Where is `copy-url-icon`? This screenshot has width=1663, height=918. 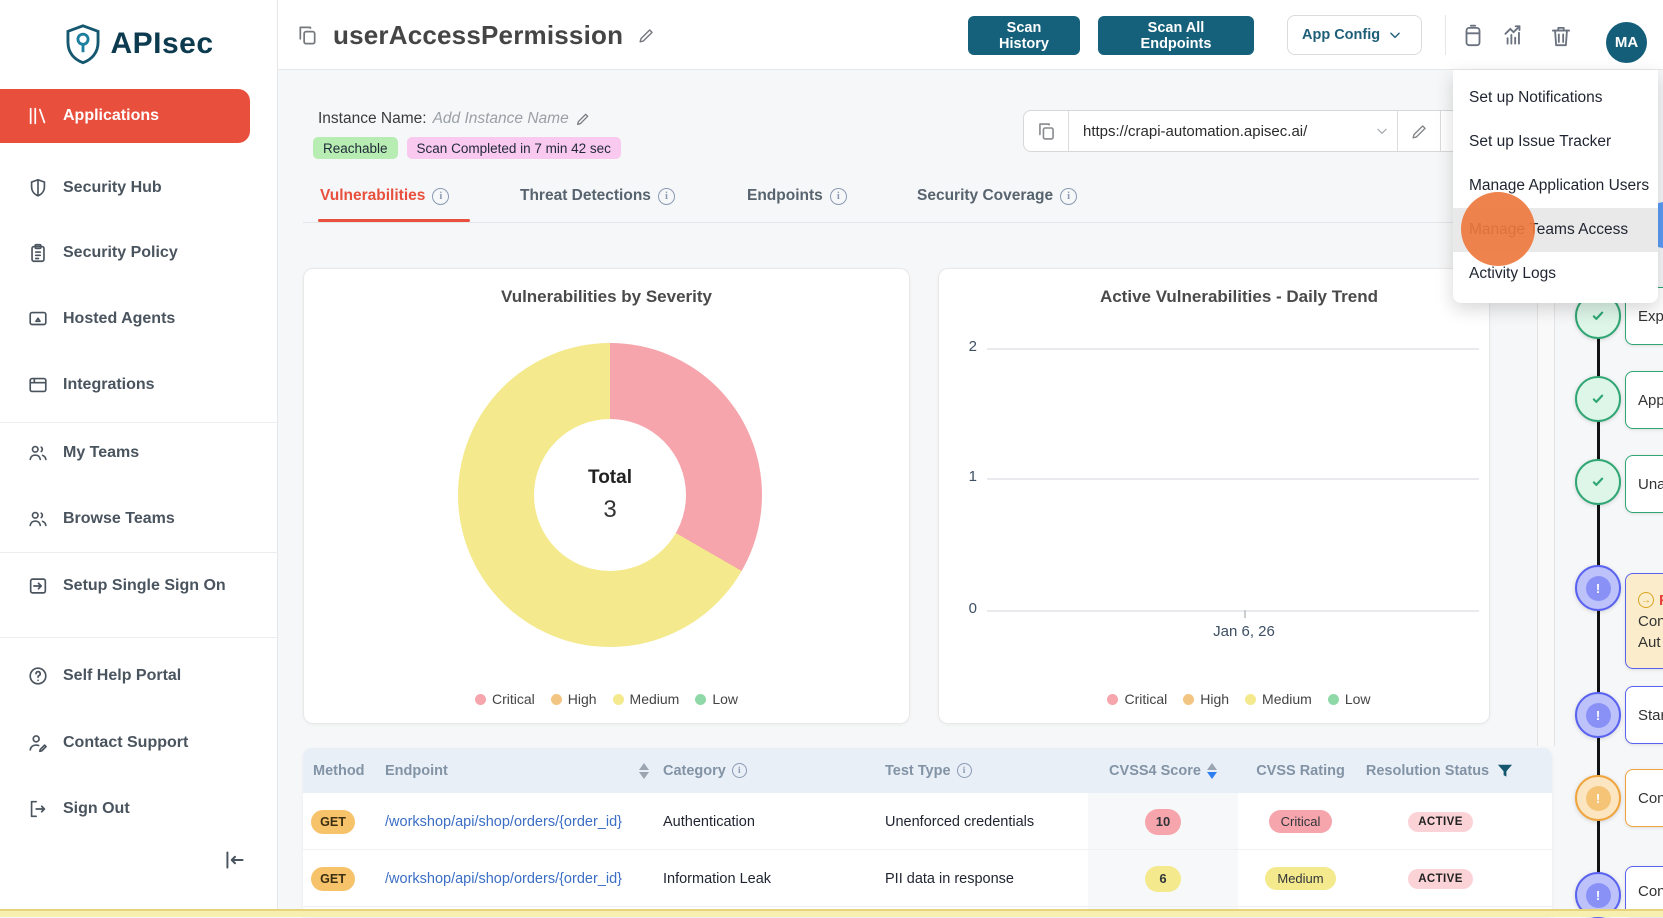 copy-url-icon is located at coordinates (1046, 131).